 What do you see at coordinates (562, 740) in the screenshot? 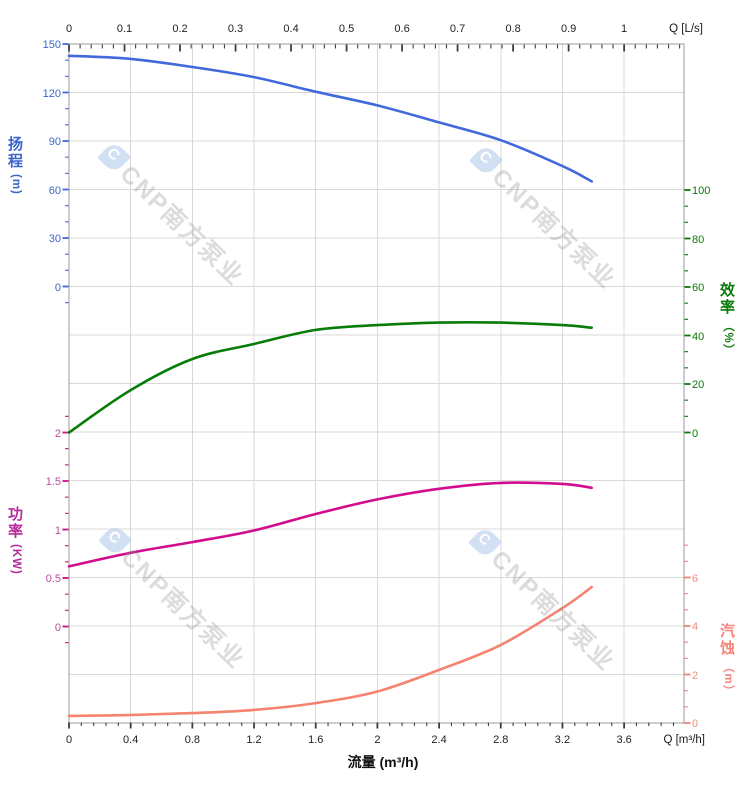
I see `bottom-tick-label: 3.2` at bounding box center [562, 740].